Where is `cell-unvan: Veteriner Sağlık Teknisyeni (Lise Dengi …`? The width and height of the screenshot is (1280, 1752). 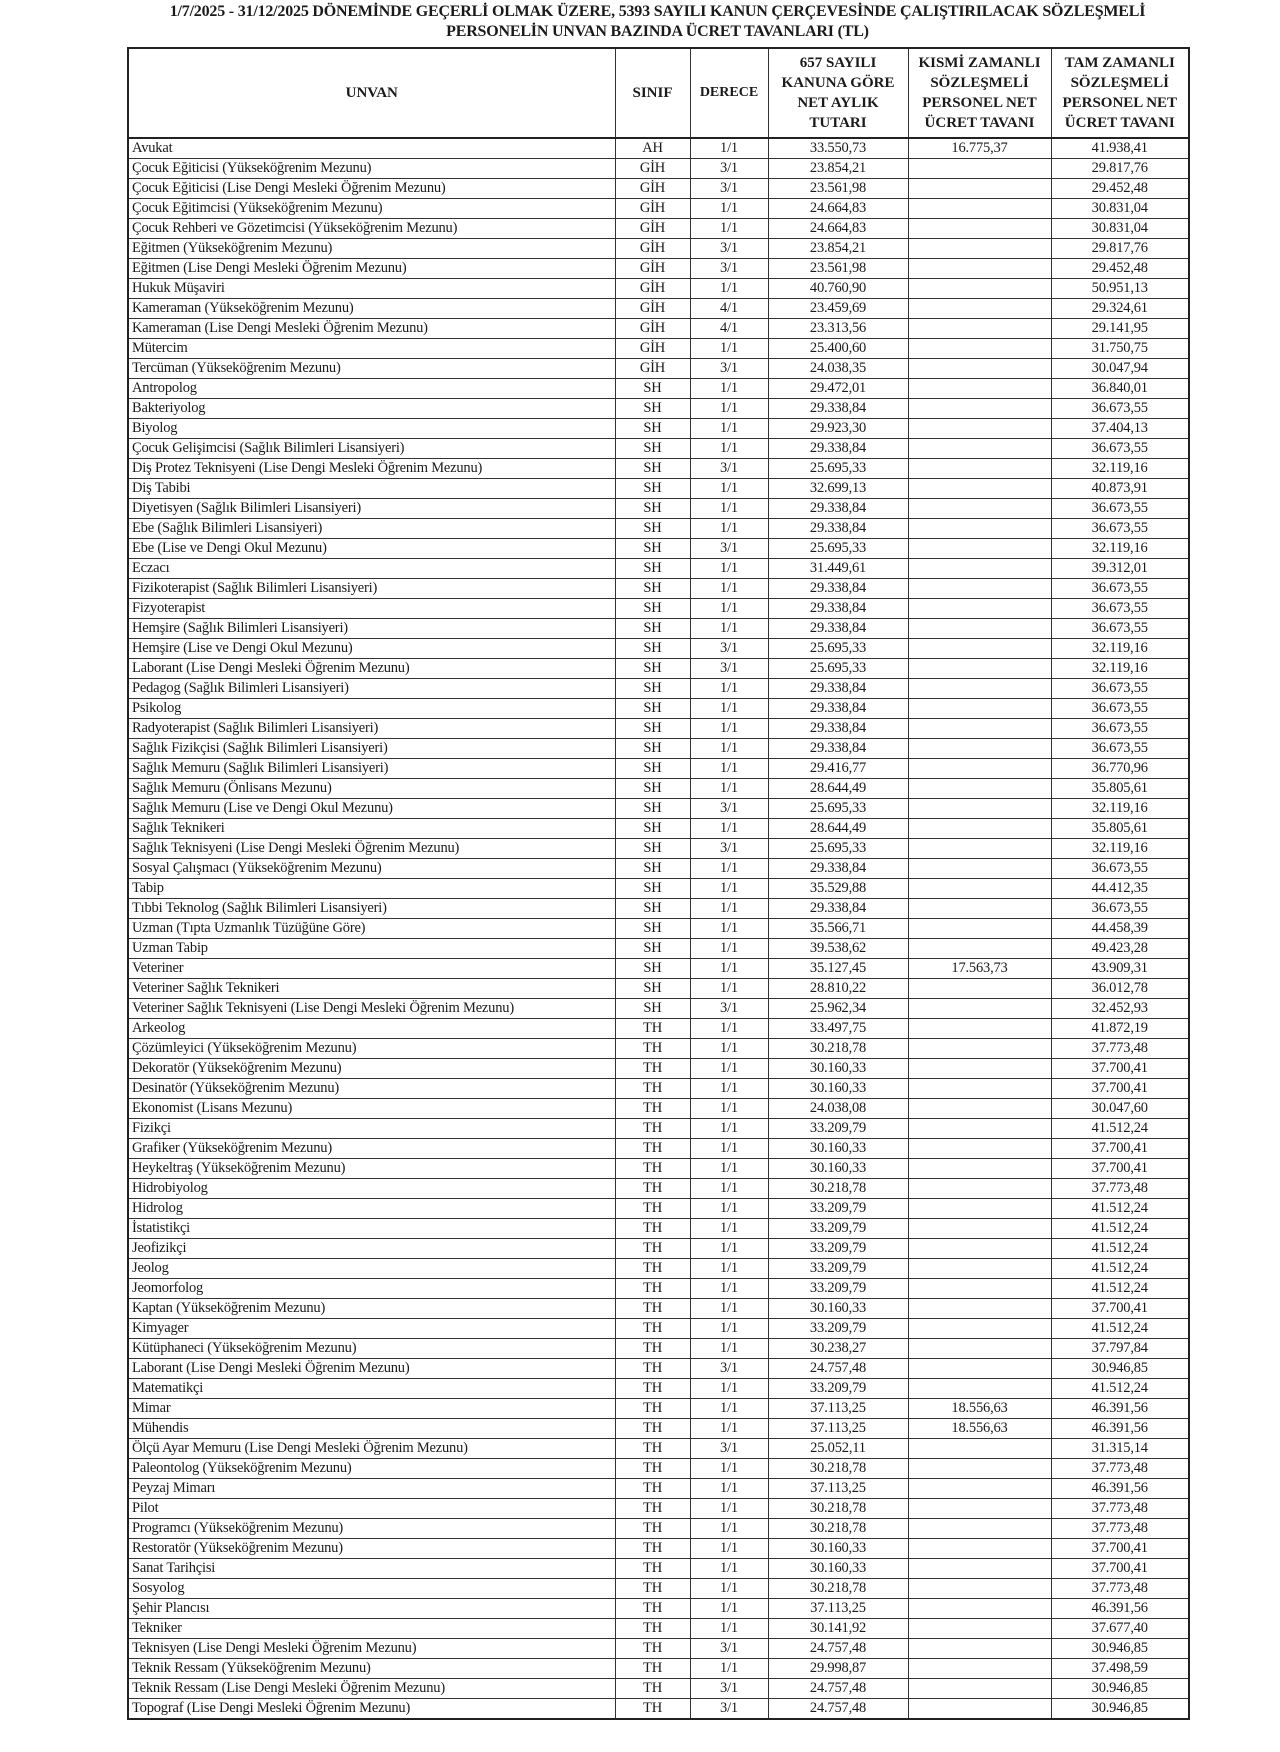 cell-unvan: Veteriner Sağlık Teknisyeni (Lise Dengi … is located at coordinates (371, 1008).